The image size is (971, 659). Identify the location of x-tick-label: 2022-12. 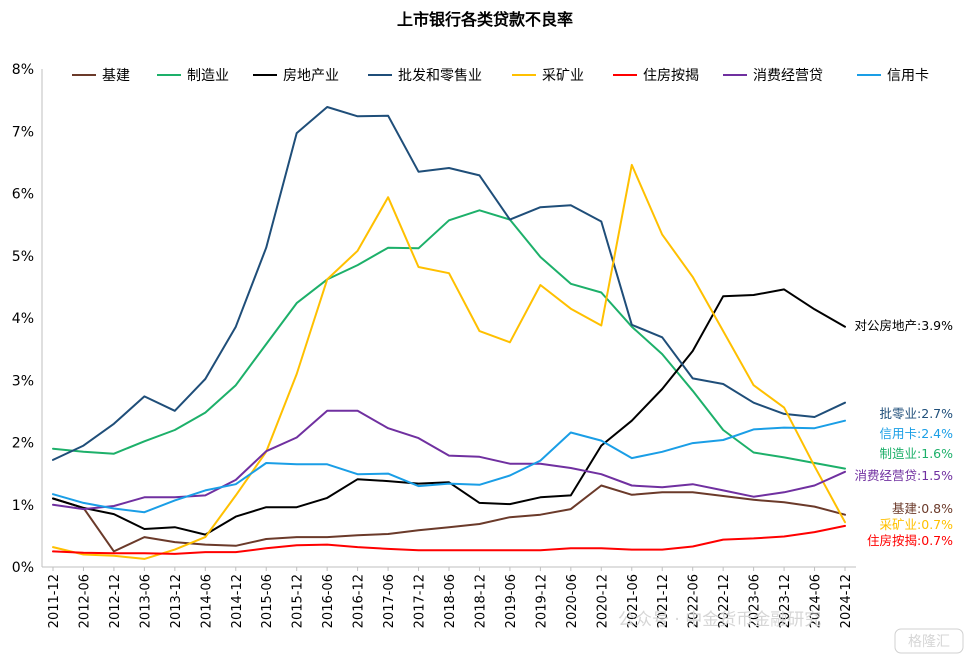
(724, 601).